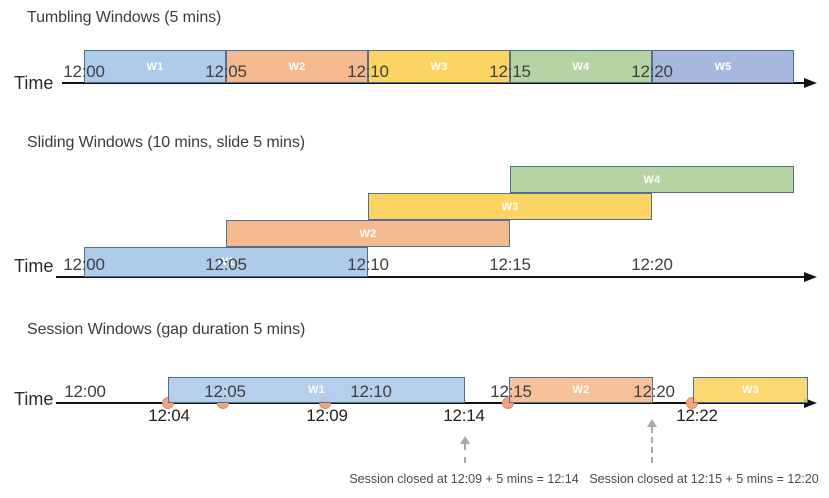  What do you see at coordinates (810, 403) in the screenshot?
I see `session-axis-arrowhead-icon` at bounding box center [810, 403].